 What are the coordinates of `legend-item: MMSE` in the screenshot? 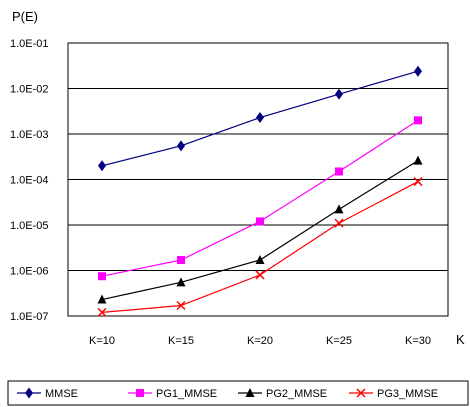 It's located at (47, 393).